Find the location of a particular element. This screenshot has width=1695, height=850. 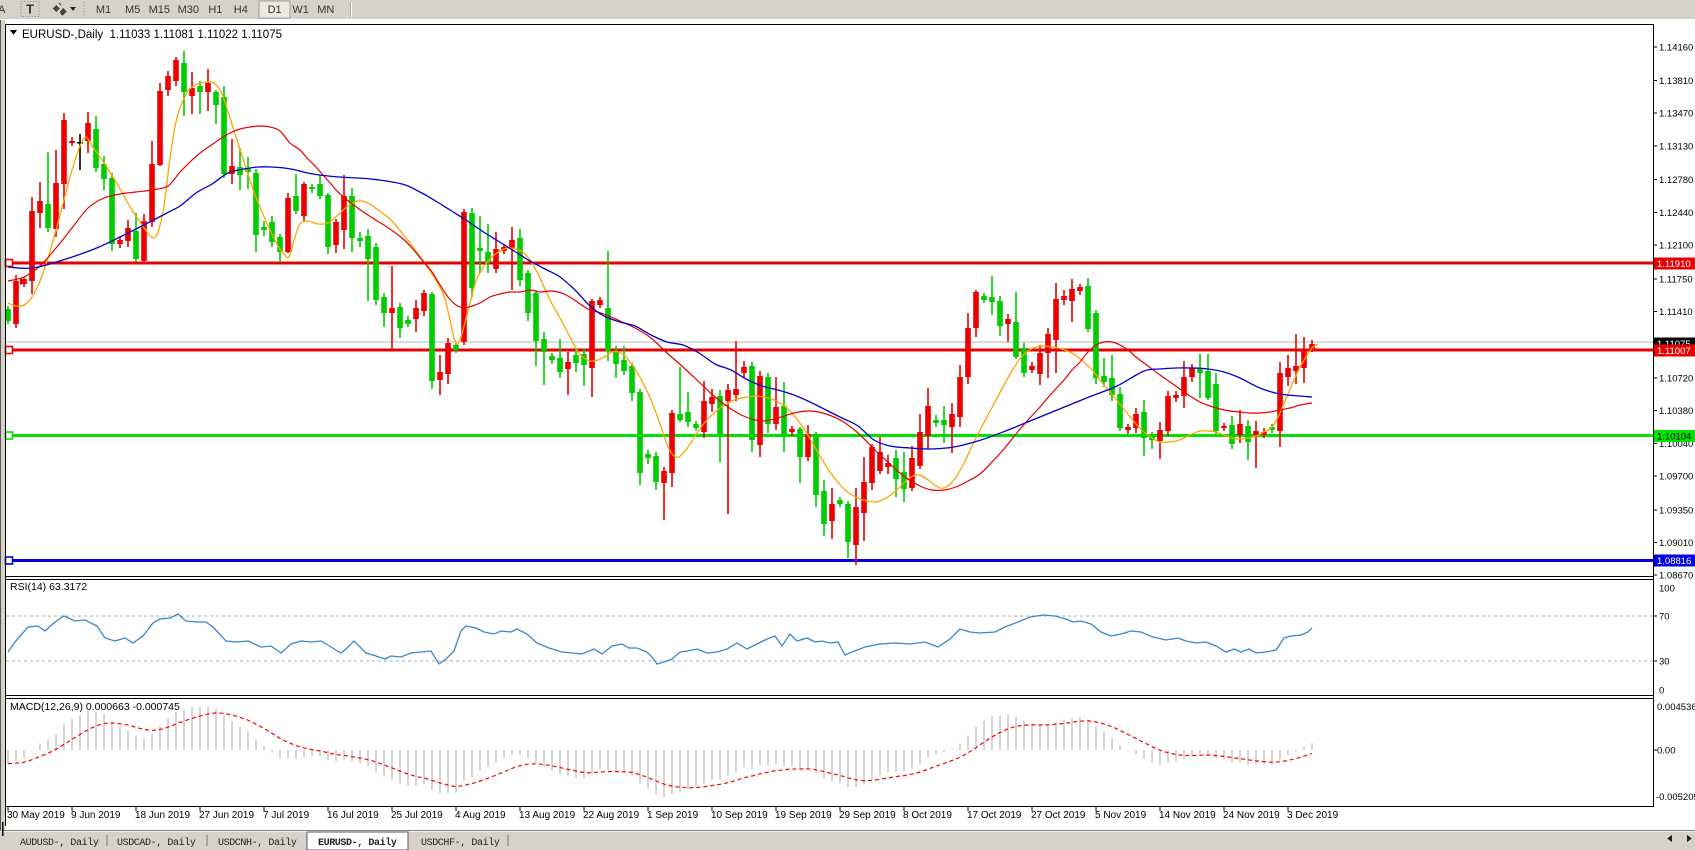

svg-text: 70 is located at coordinates (1664, 617).